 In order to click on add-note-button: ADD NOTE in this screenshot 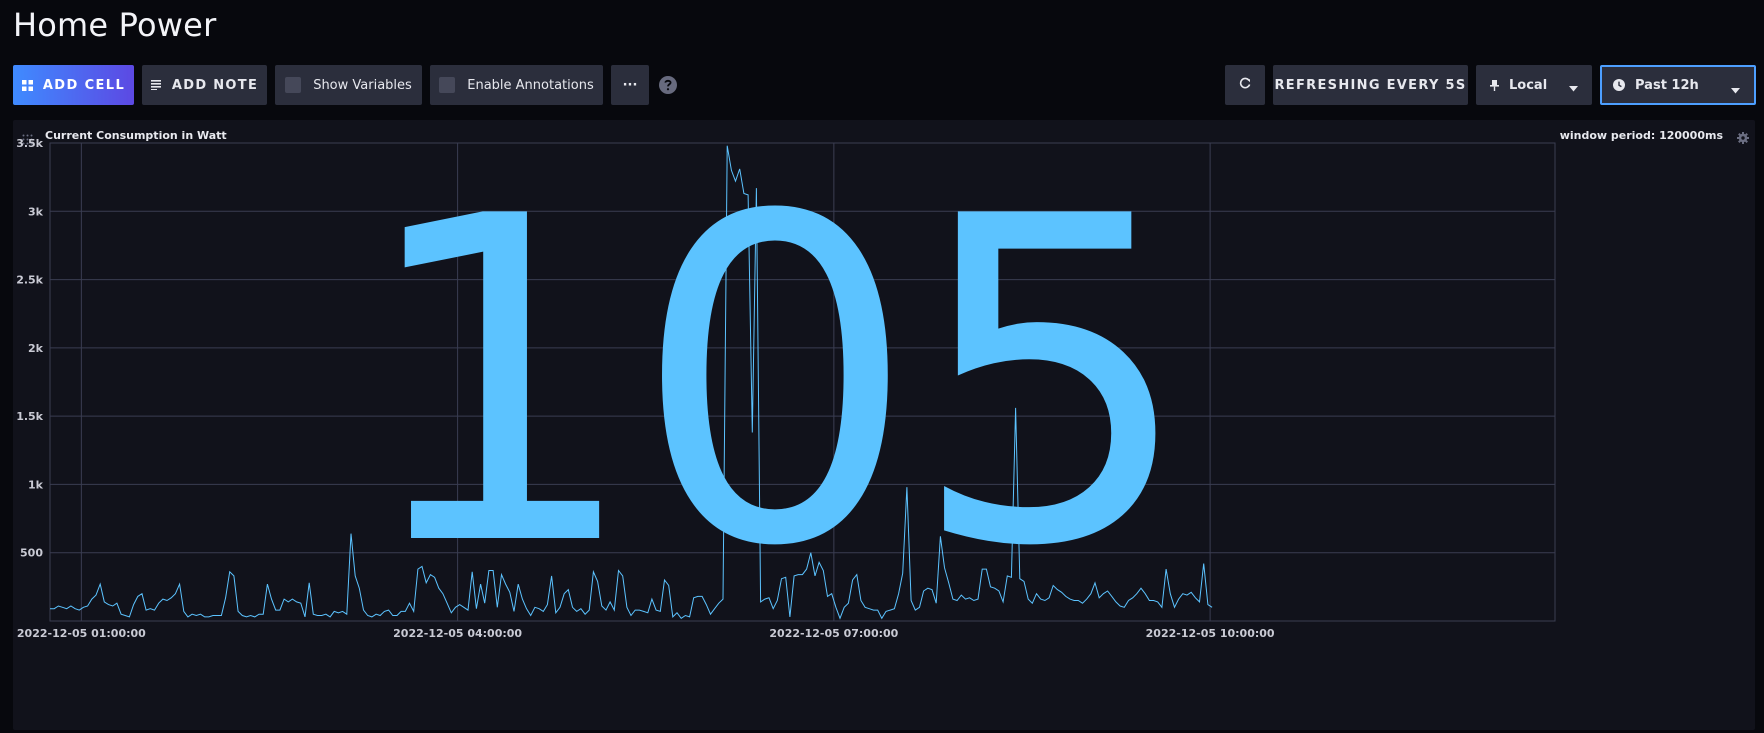, I will do `click(204, 85)`.